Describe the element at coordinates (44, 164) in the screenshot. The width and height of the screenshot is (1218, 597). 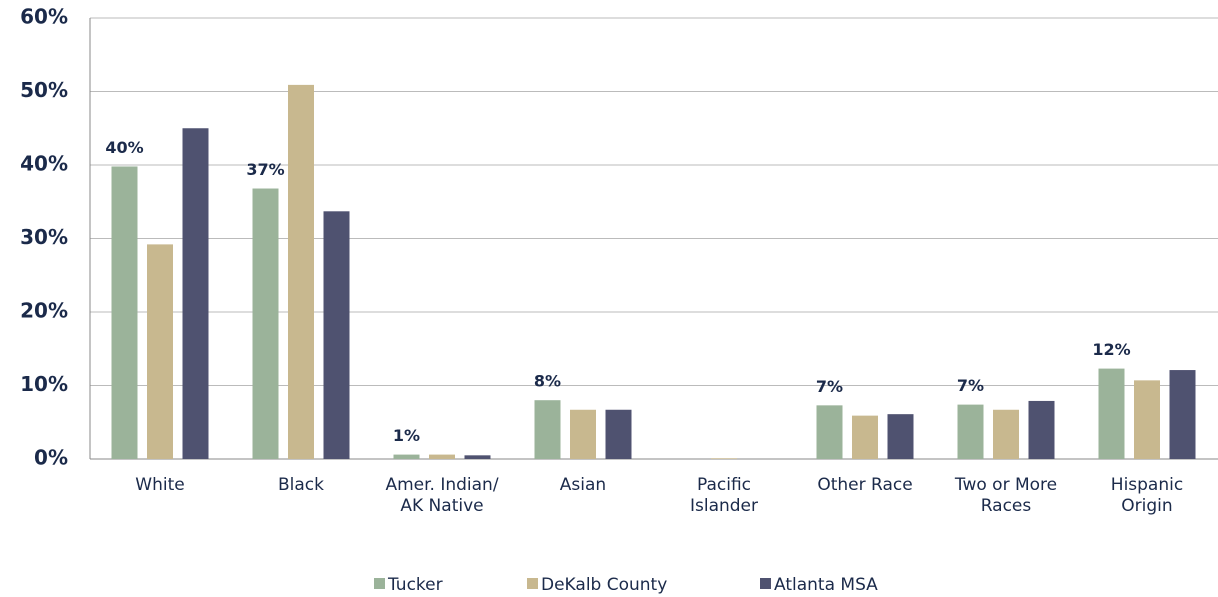
I see `y-tick-label: 40%` at that location.